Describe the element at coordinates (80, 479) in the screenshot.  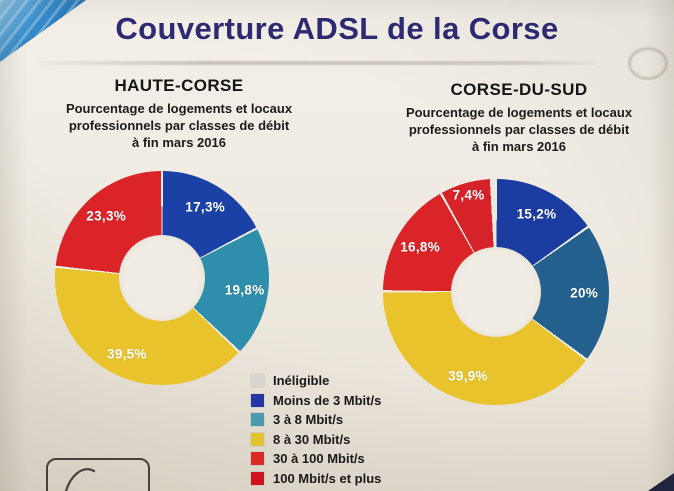
I see `logo-mark` at that location.